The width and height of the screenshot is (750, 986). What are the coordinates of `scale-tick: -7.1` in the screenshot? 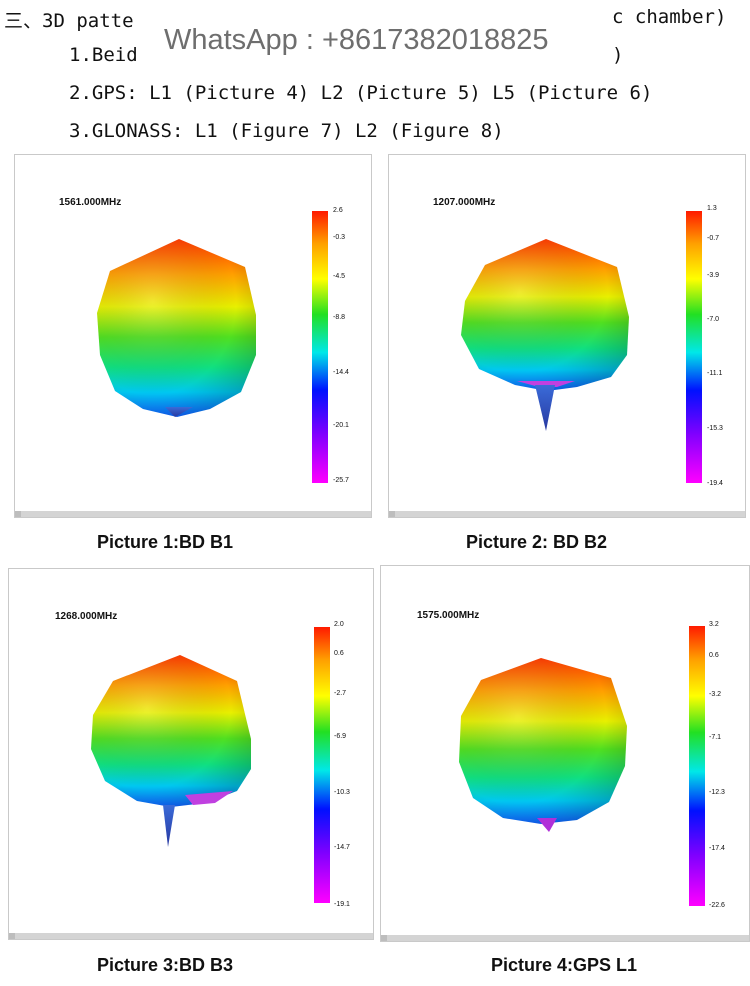 It's located at (715, 737).